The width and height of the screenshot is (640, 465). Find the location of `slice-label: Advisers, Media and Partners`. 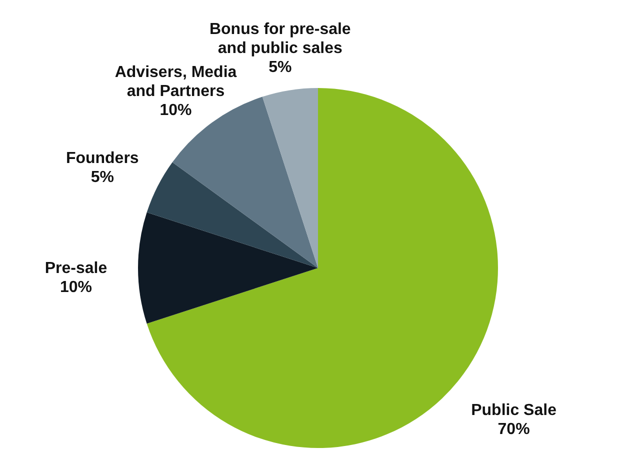

slice-label: Advisers, Media and Partners is located at coordinates (175, 82).